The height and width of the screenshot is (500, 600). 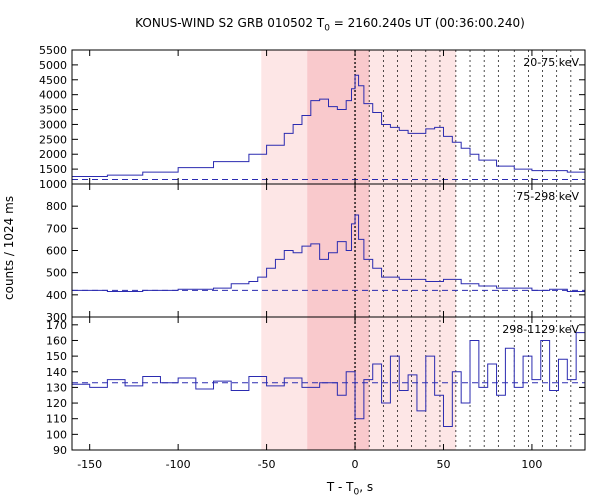 What do you see at coordinates (56, 419) in the screenshot?
I see `y-tick-label: 110` at bounding box center [56, 419].